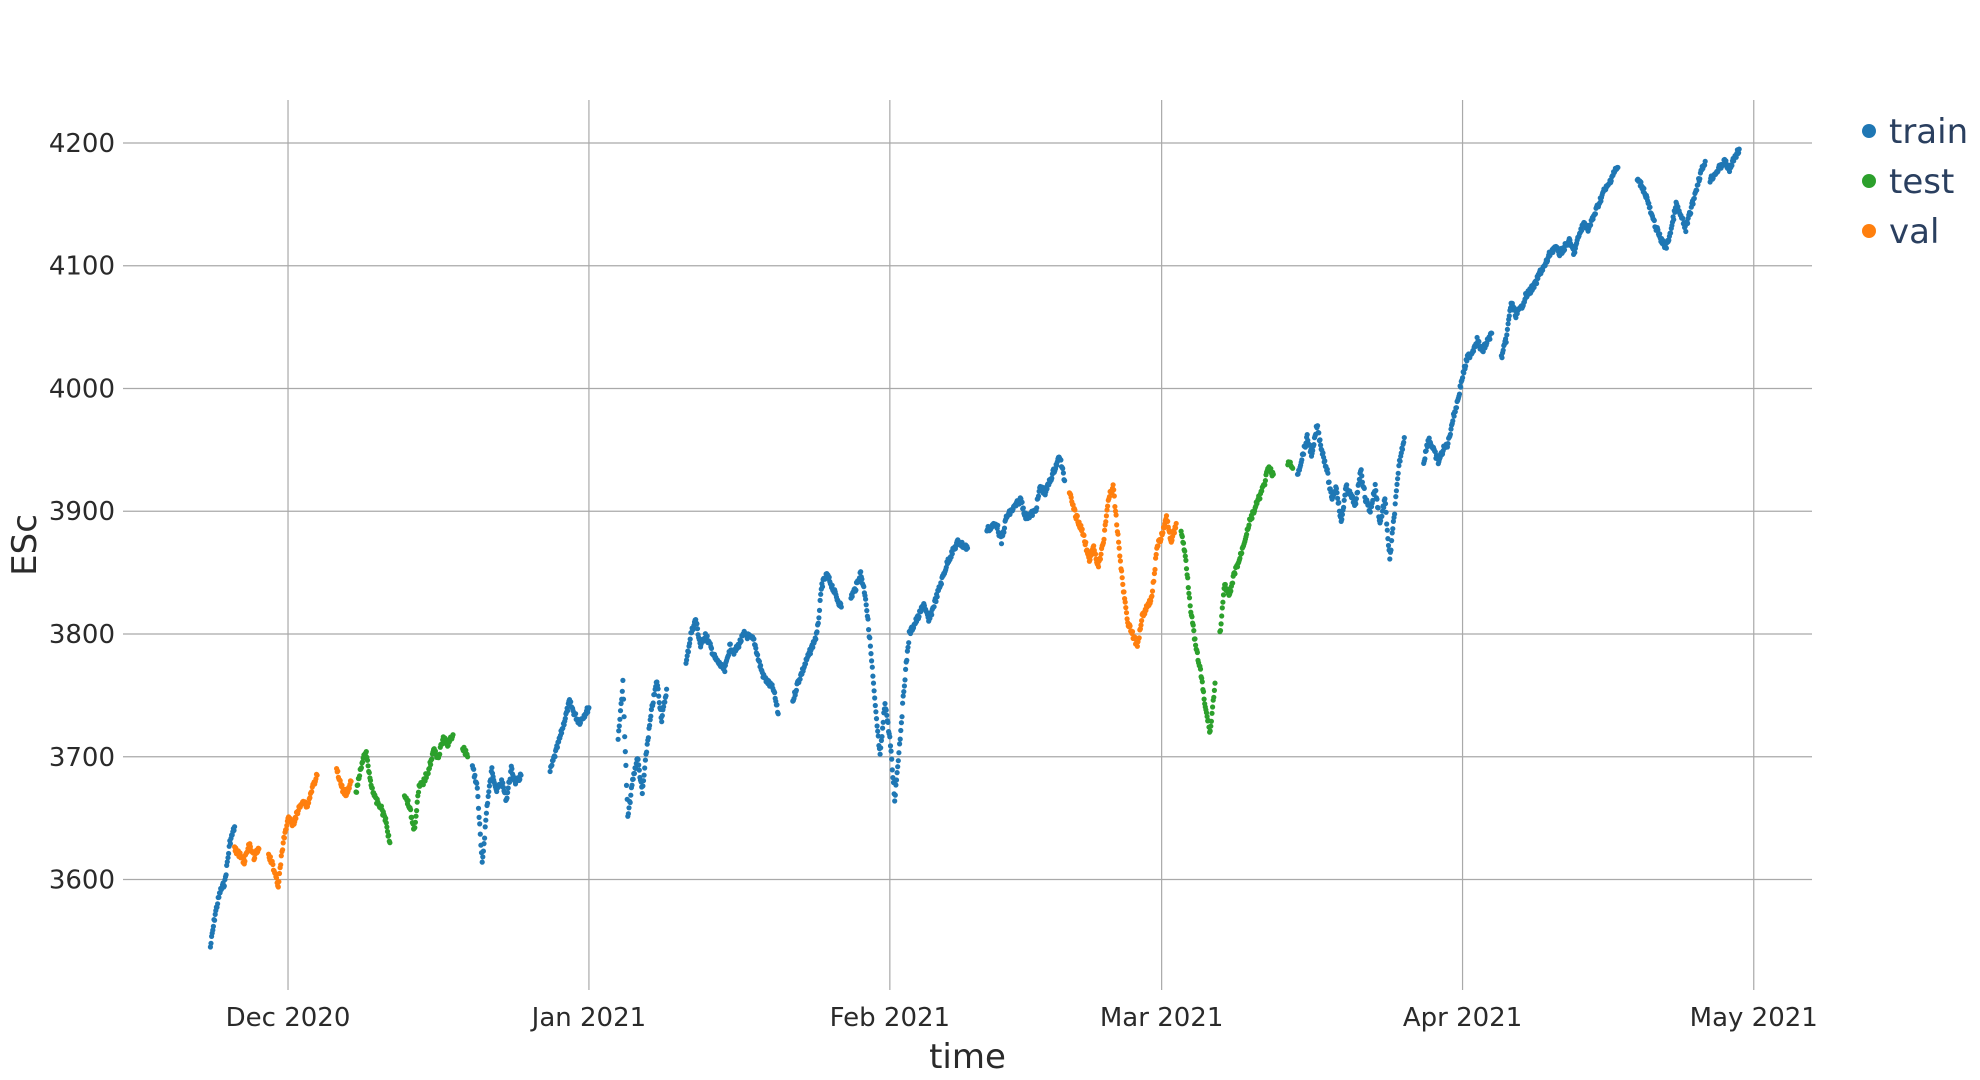  Describe the element at coordinates (82, 635) in the screenshot. I see `y-tick-label: 3800` at that location.